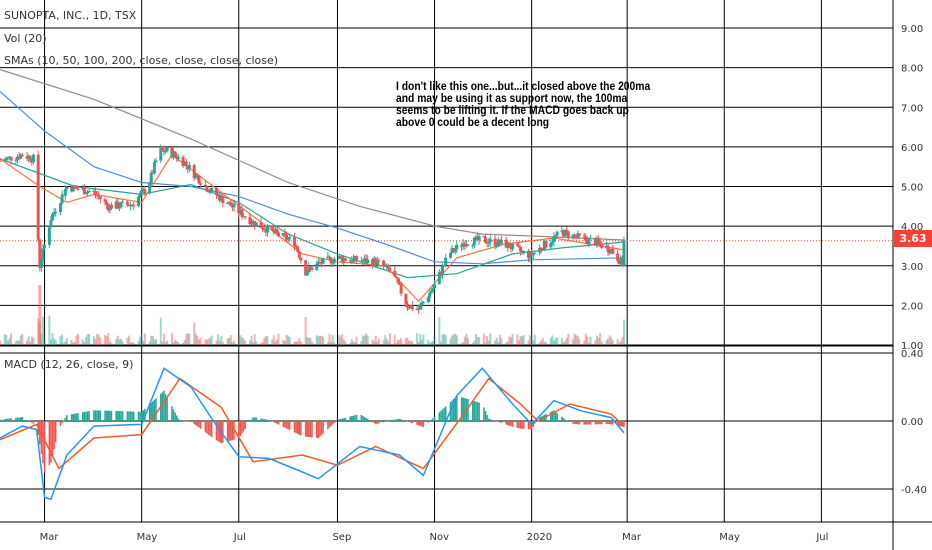 This screenshot has height=550, width=932. I want to click on macd-study-label: MACD (12, 26, close, 9), so click(69, 364).